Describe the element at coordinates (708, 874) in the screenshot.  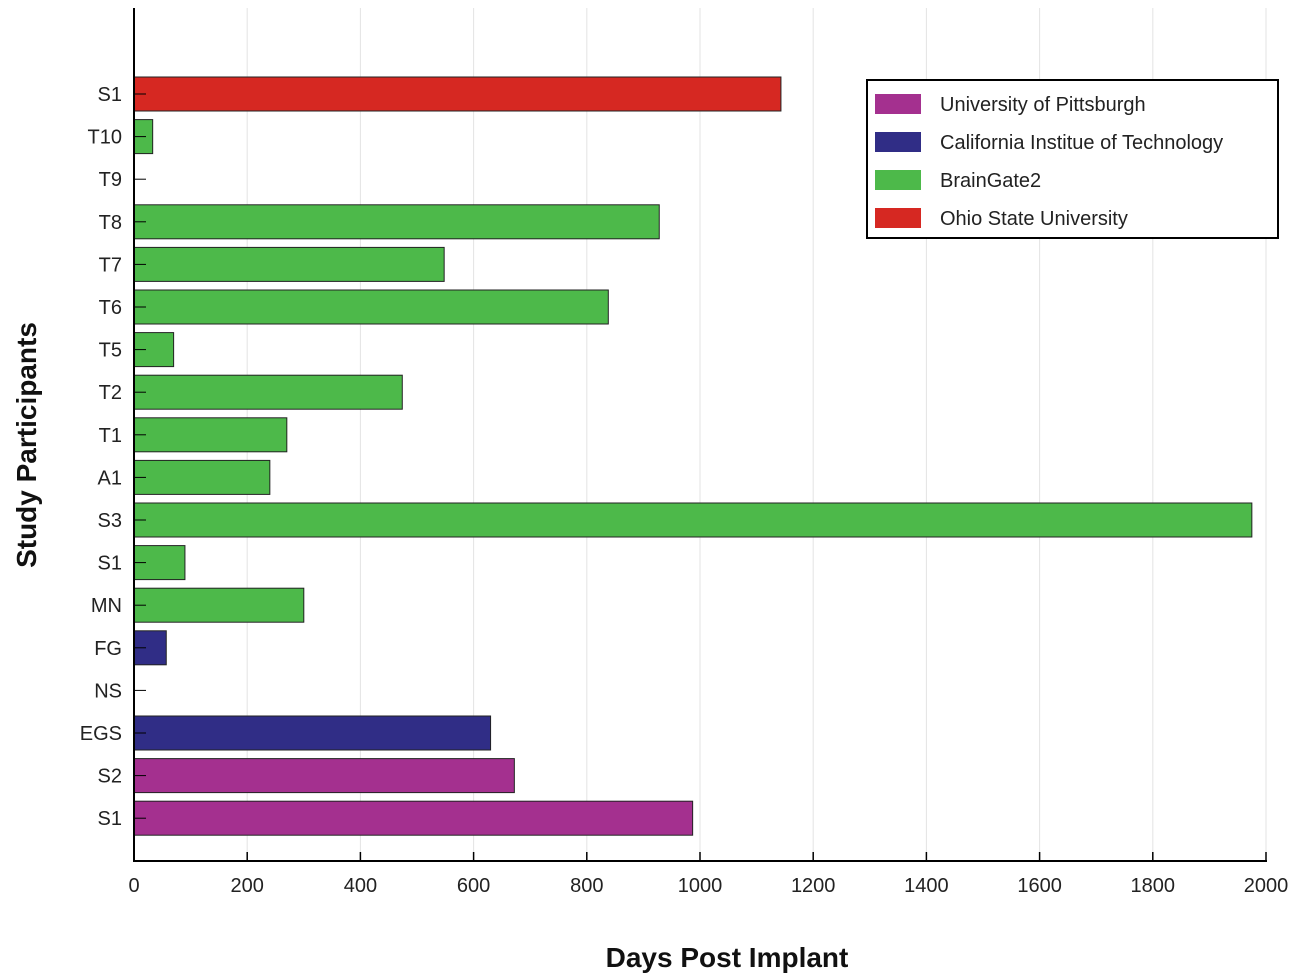
I see `x-tick-labels: 0 200 400 600 800 1000 1200 1400 1600 1800 2000` at that location.